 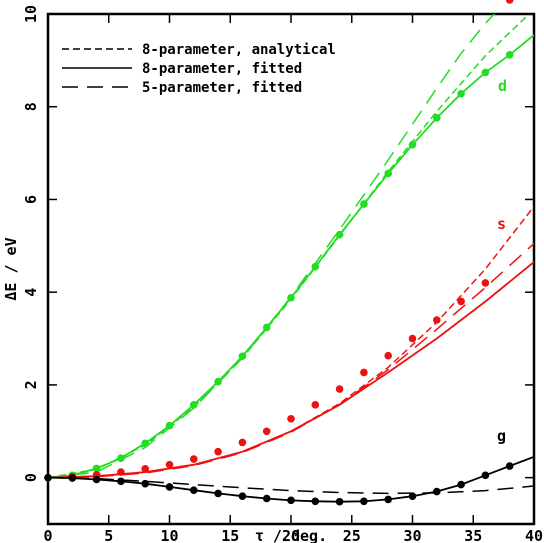 I want to click on y-tick-label: 0, so click(x=31, y=477).